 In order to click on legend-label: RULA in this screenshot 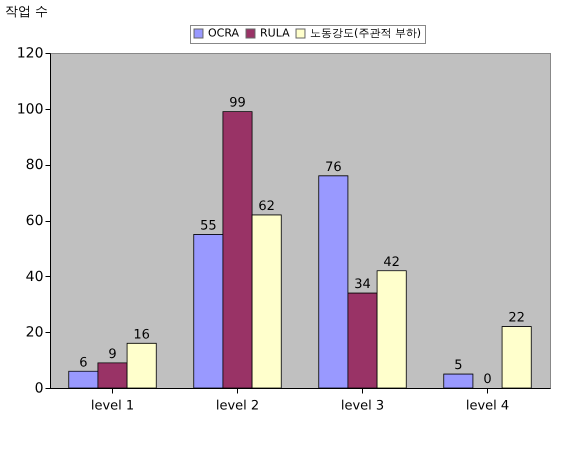, I will do `click(275, 33)`.